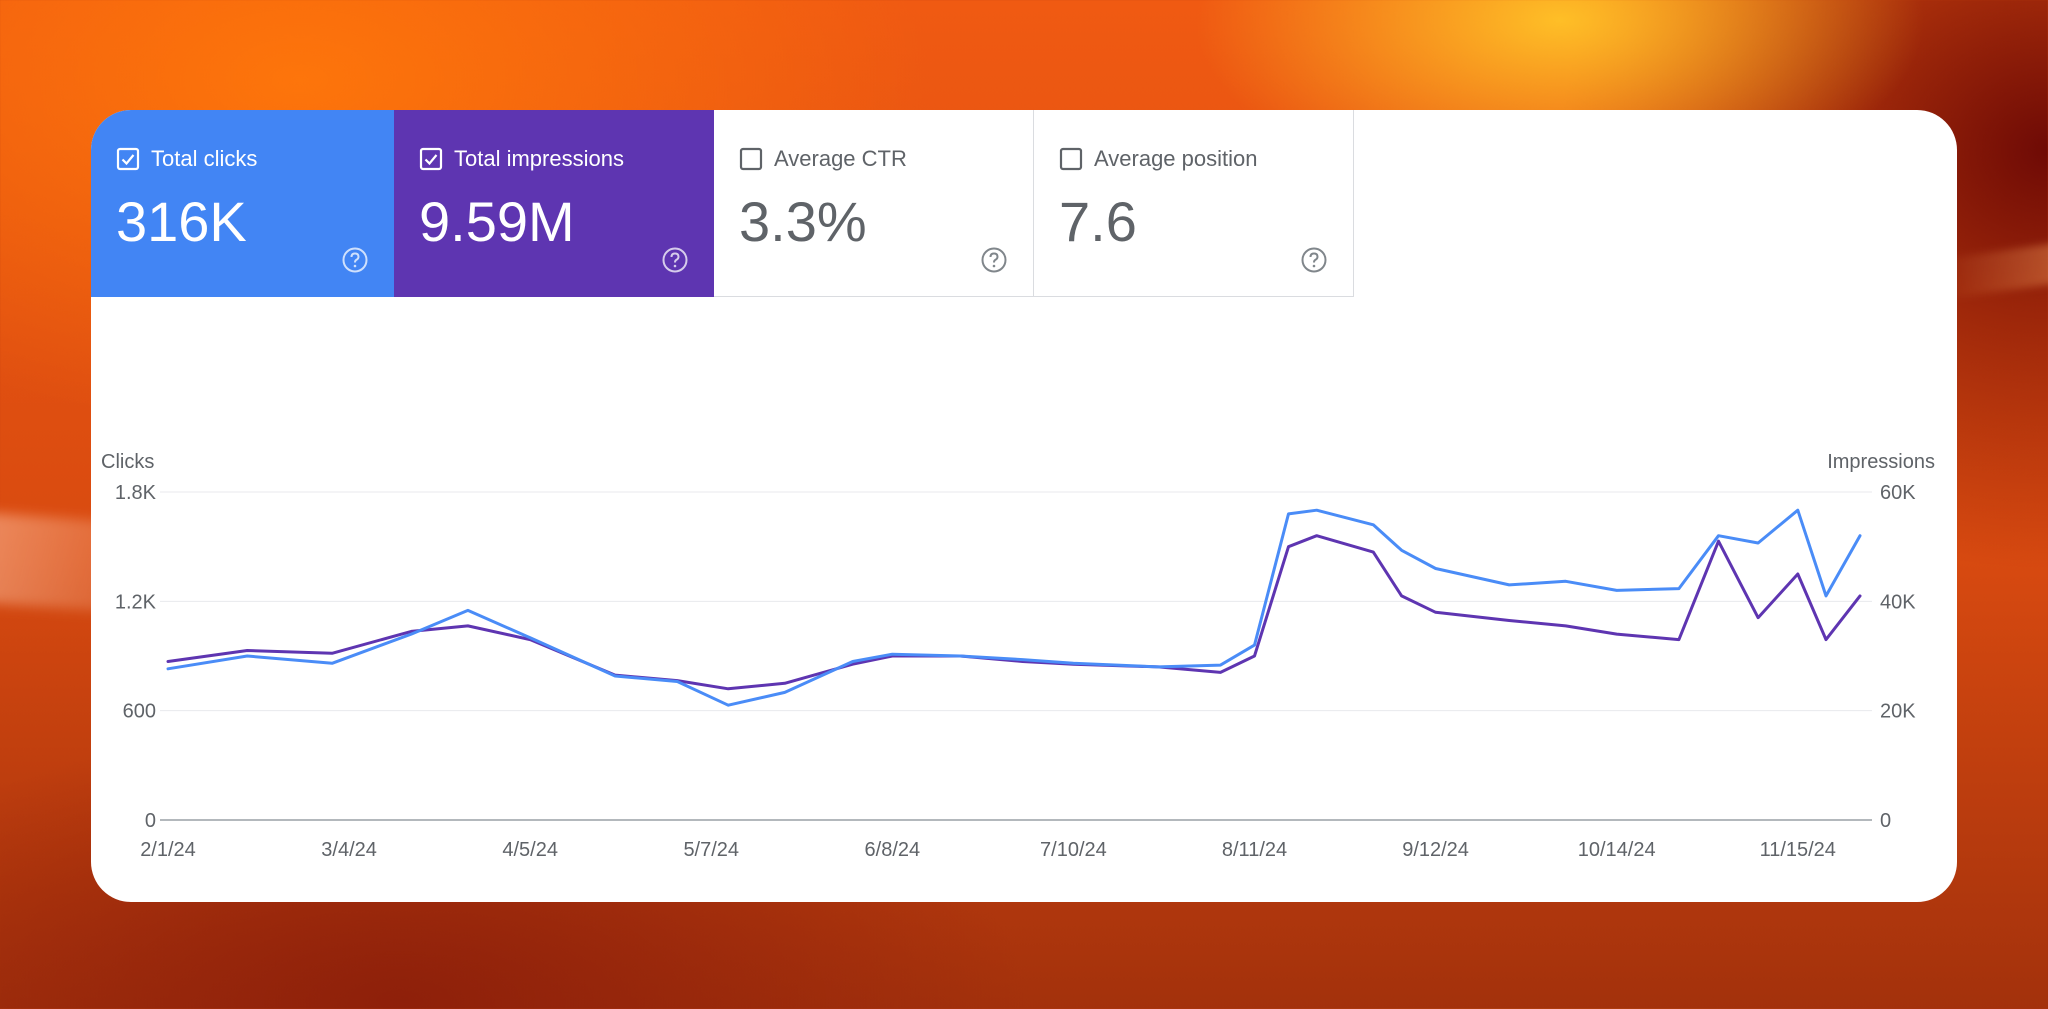 The height and width of the screenshot is (1009, 2048). What do you see at coordinates (168, 850) in the screenshot?
I see `x-tick-label: 2/1/24` at bounding box center [168, 850].